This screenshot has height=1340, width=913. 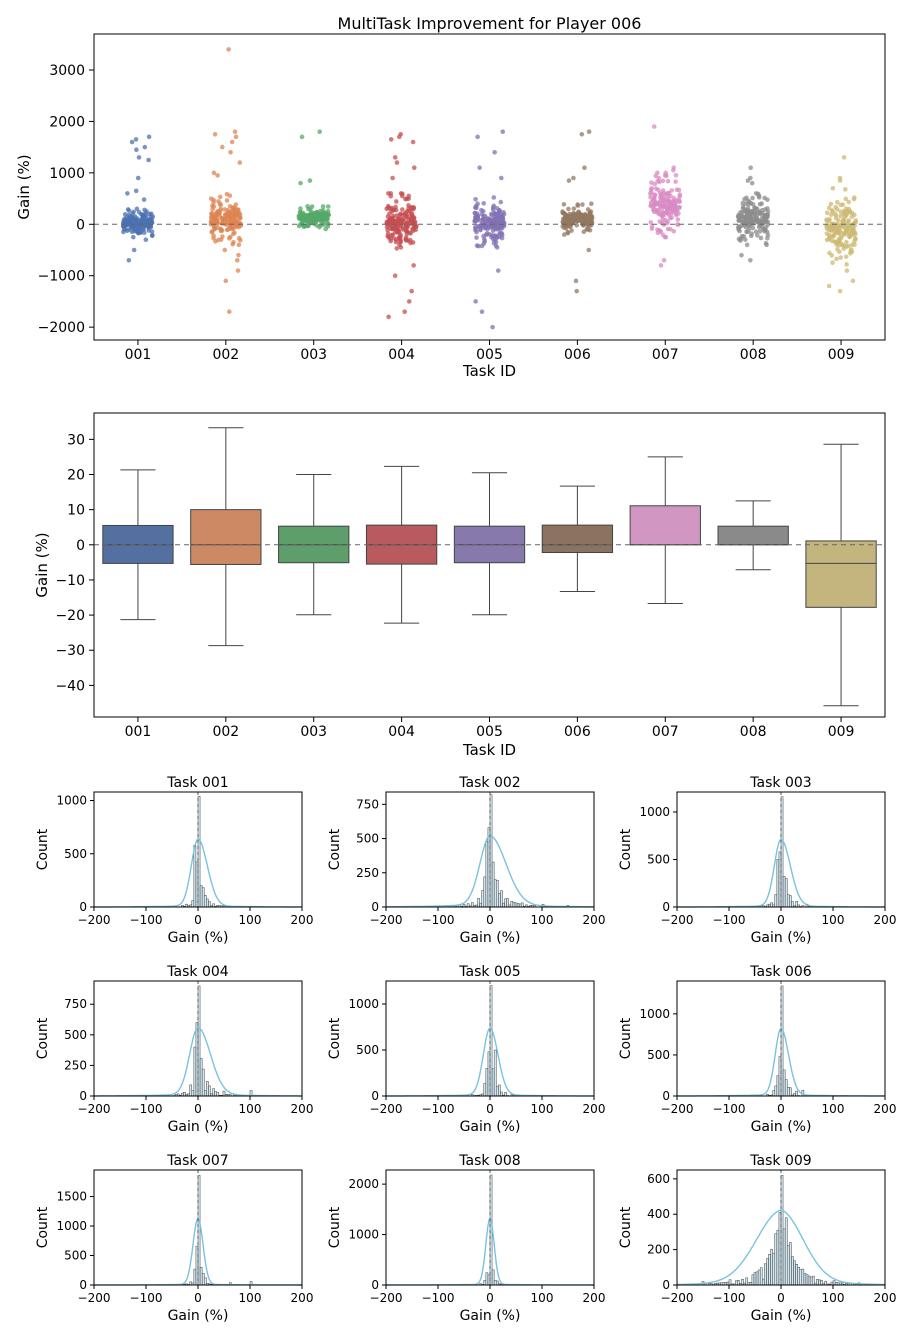 What do you see at coordinates (401, 355) in the screenshot?
I see `x-tick-label: 004` at bounding box center [401, 355].